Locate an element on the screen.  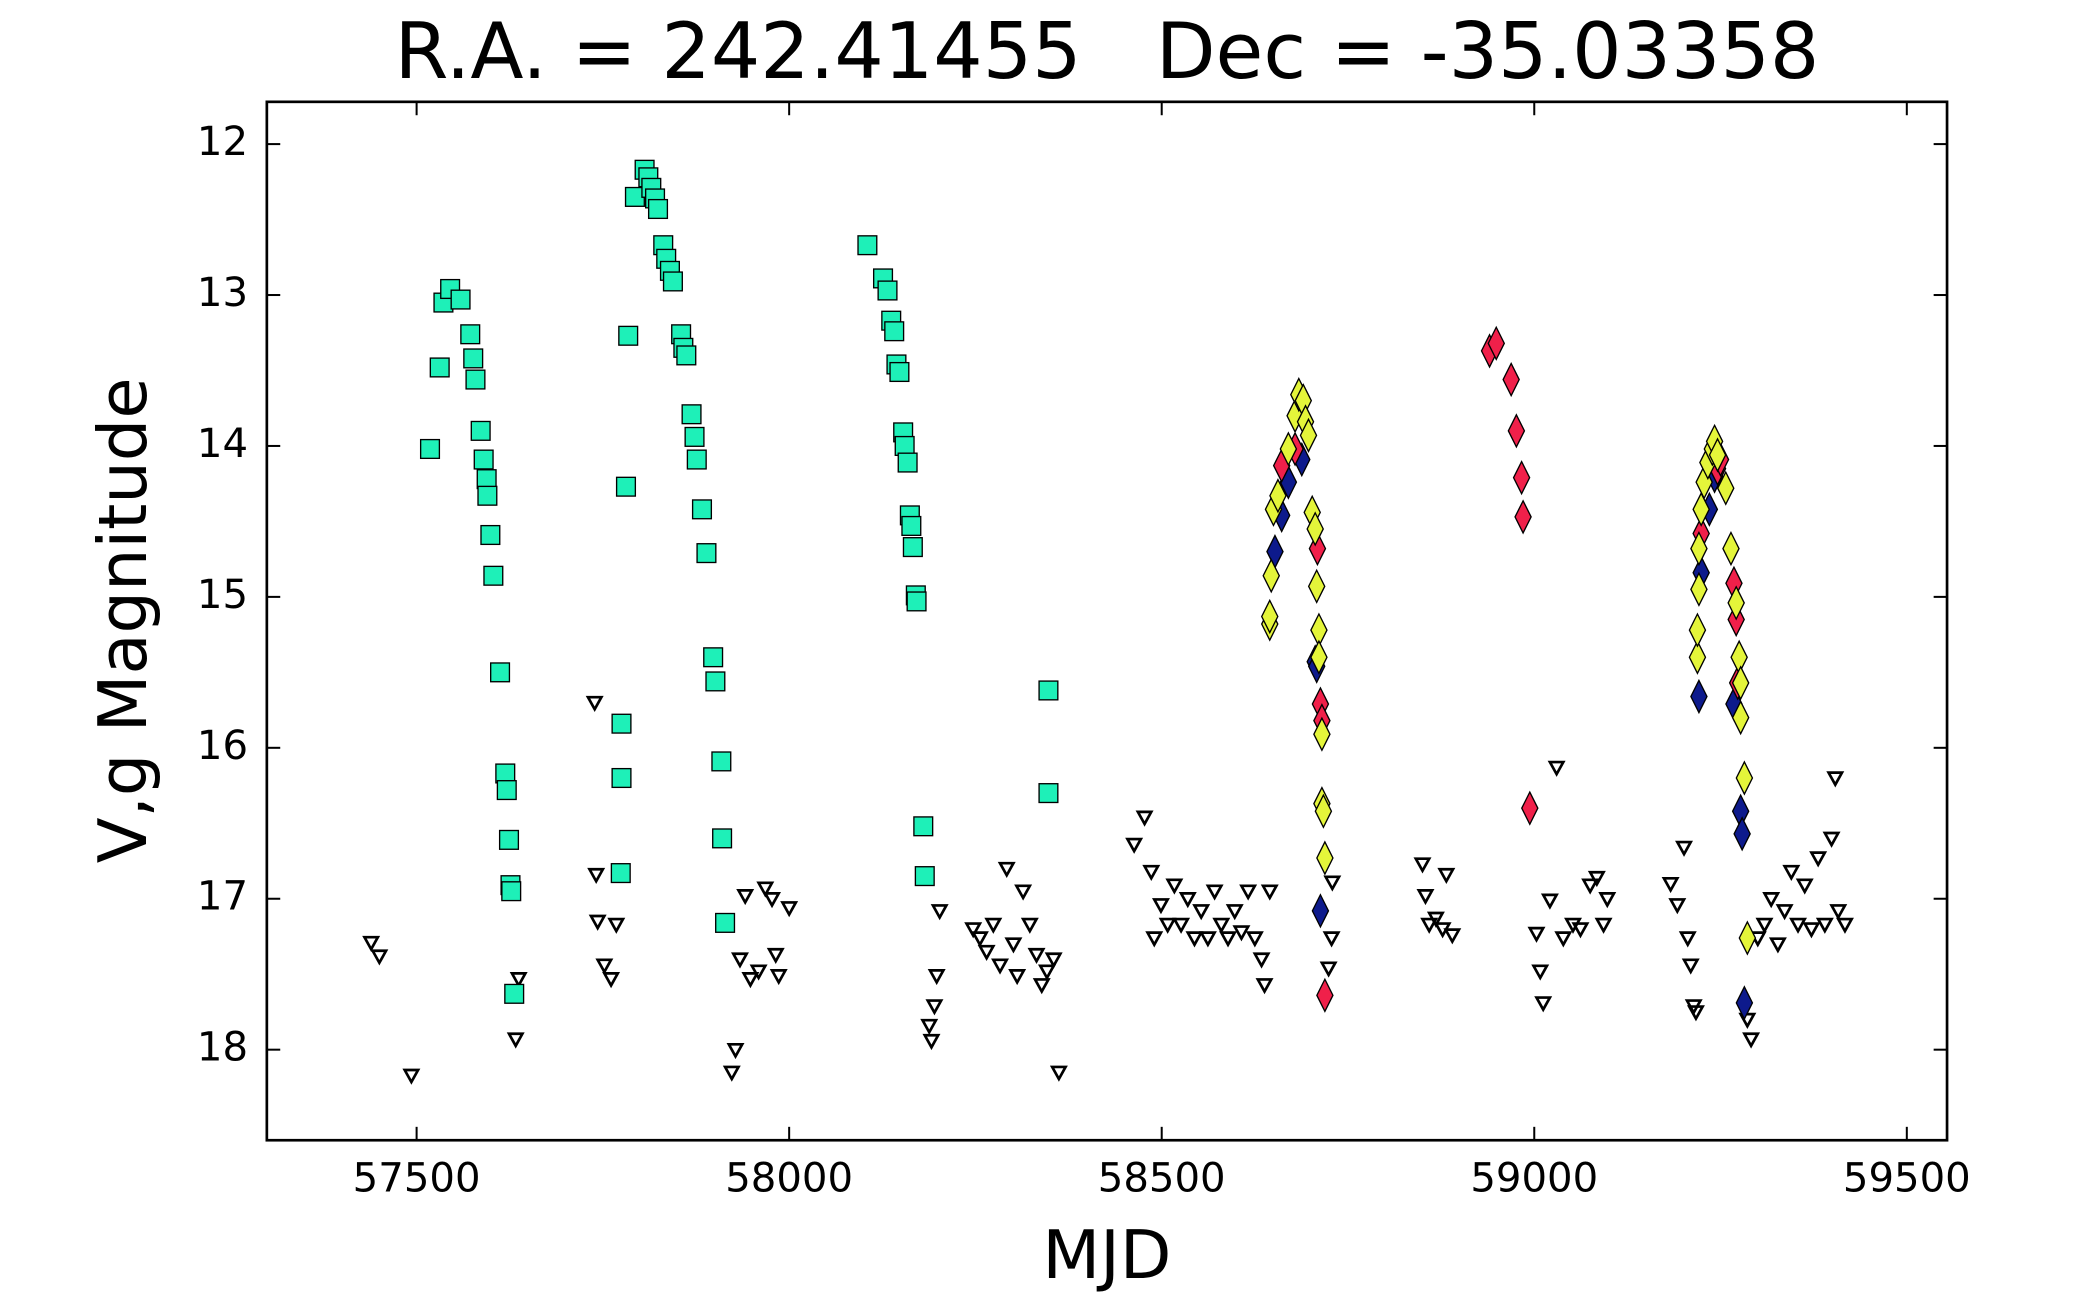
y-tick-label: 17 is located at coordinates (222, 897).